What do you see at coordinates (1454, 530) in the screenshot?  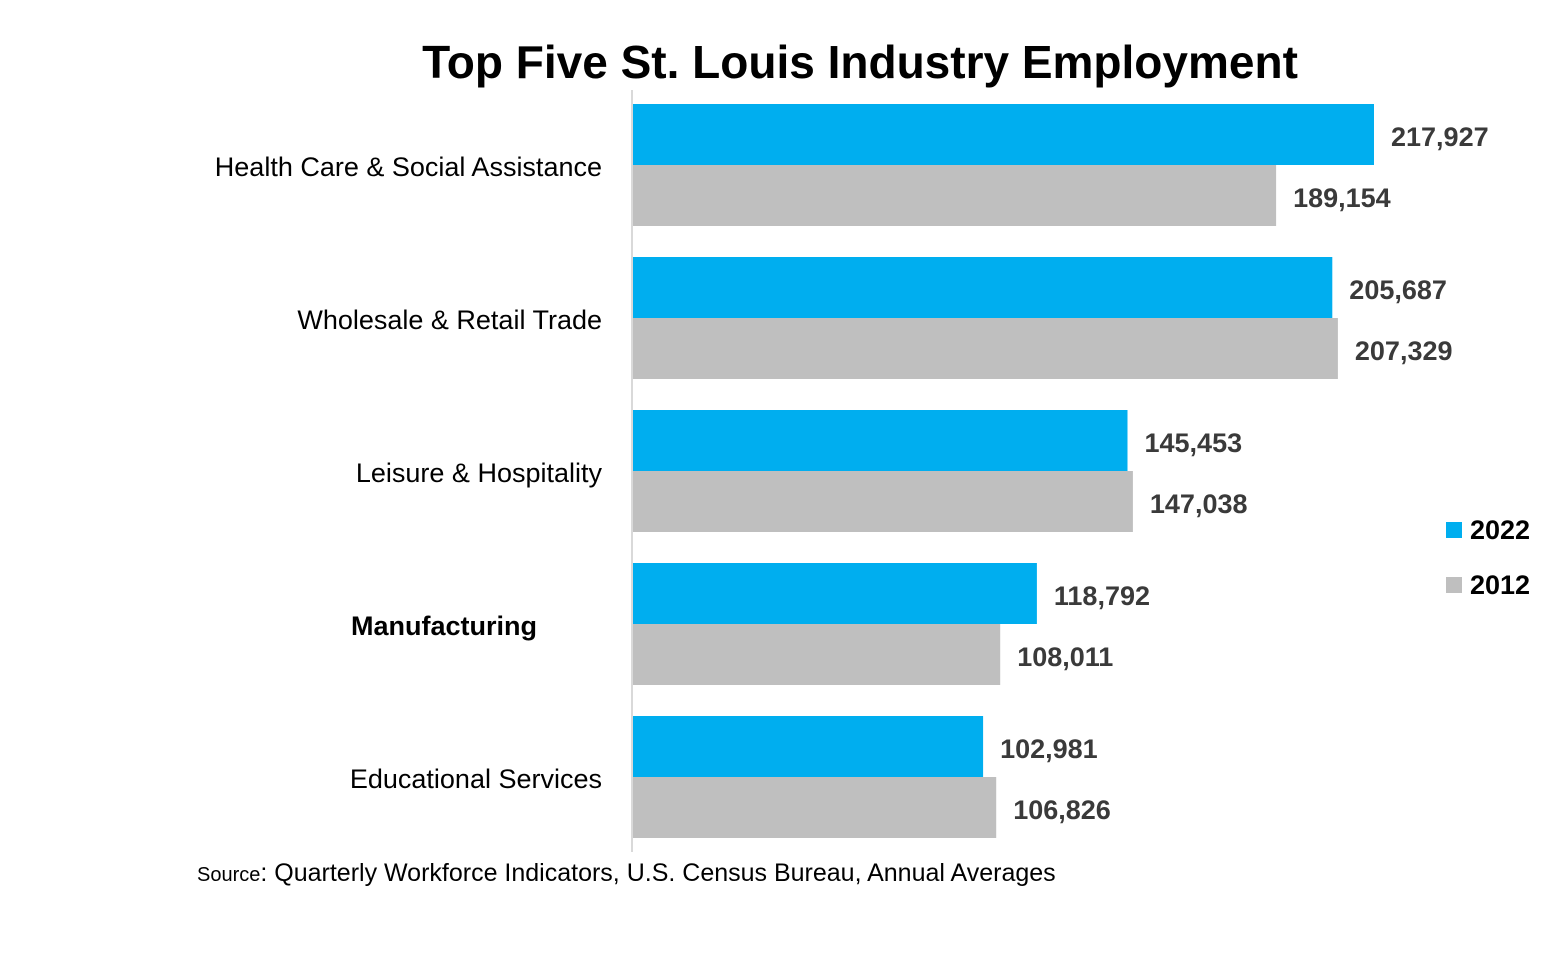 I see `legend-swatch-2022` at bounding box center [1454, 530].